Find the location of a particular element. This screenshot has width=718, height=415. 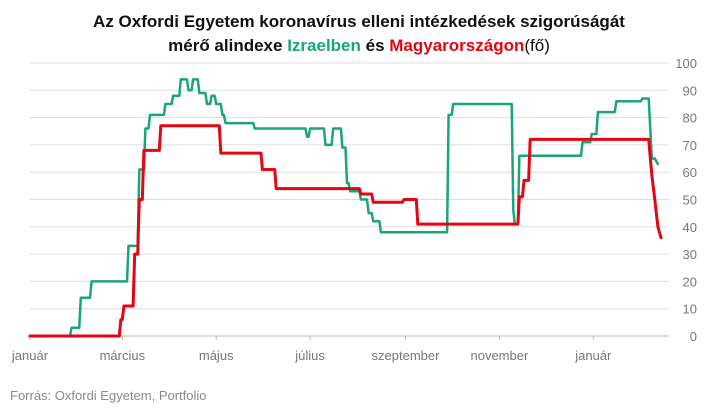

source-note: Forrás: Oxfordi Egyetem, Portfolio is located at coordinates (108, 395).